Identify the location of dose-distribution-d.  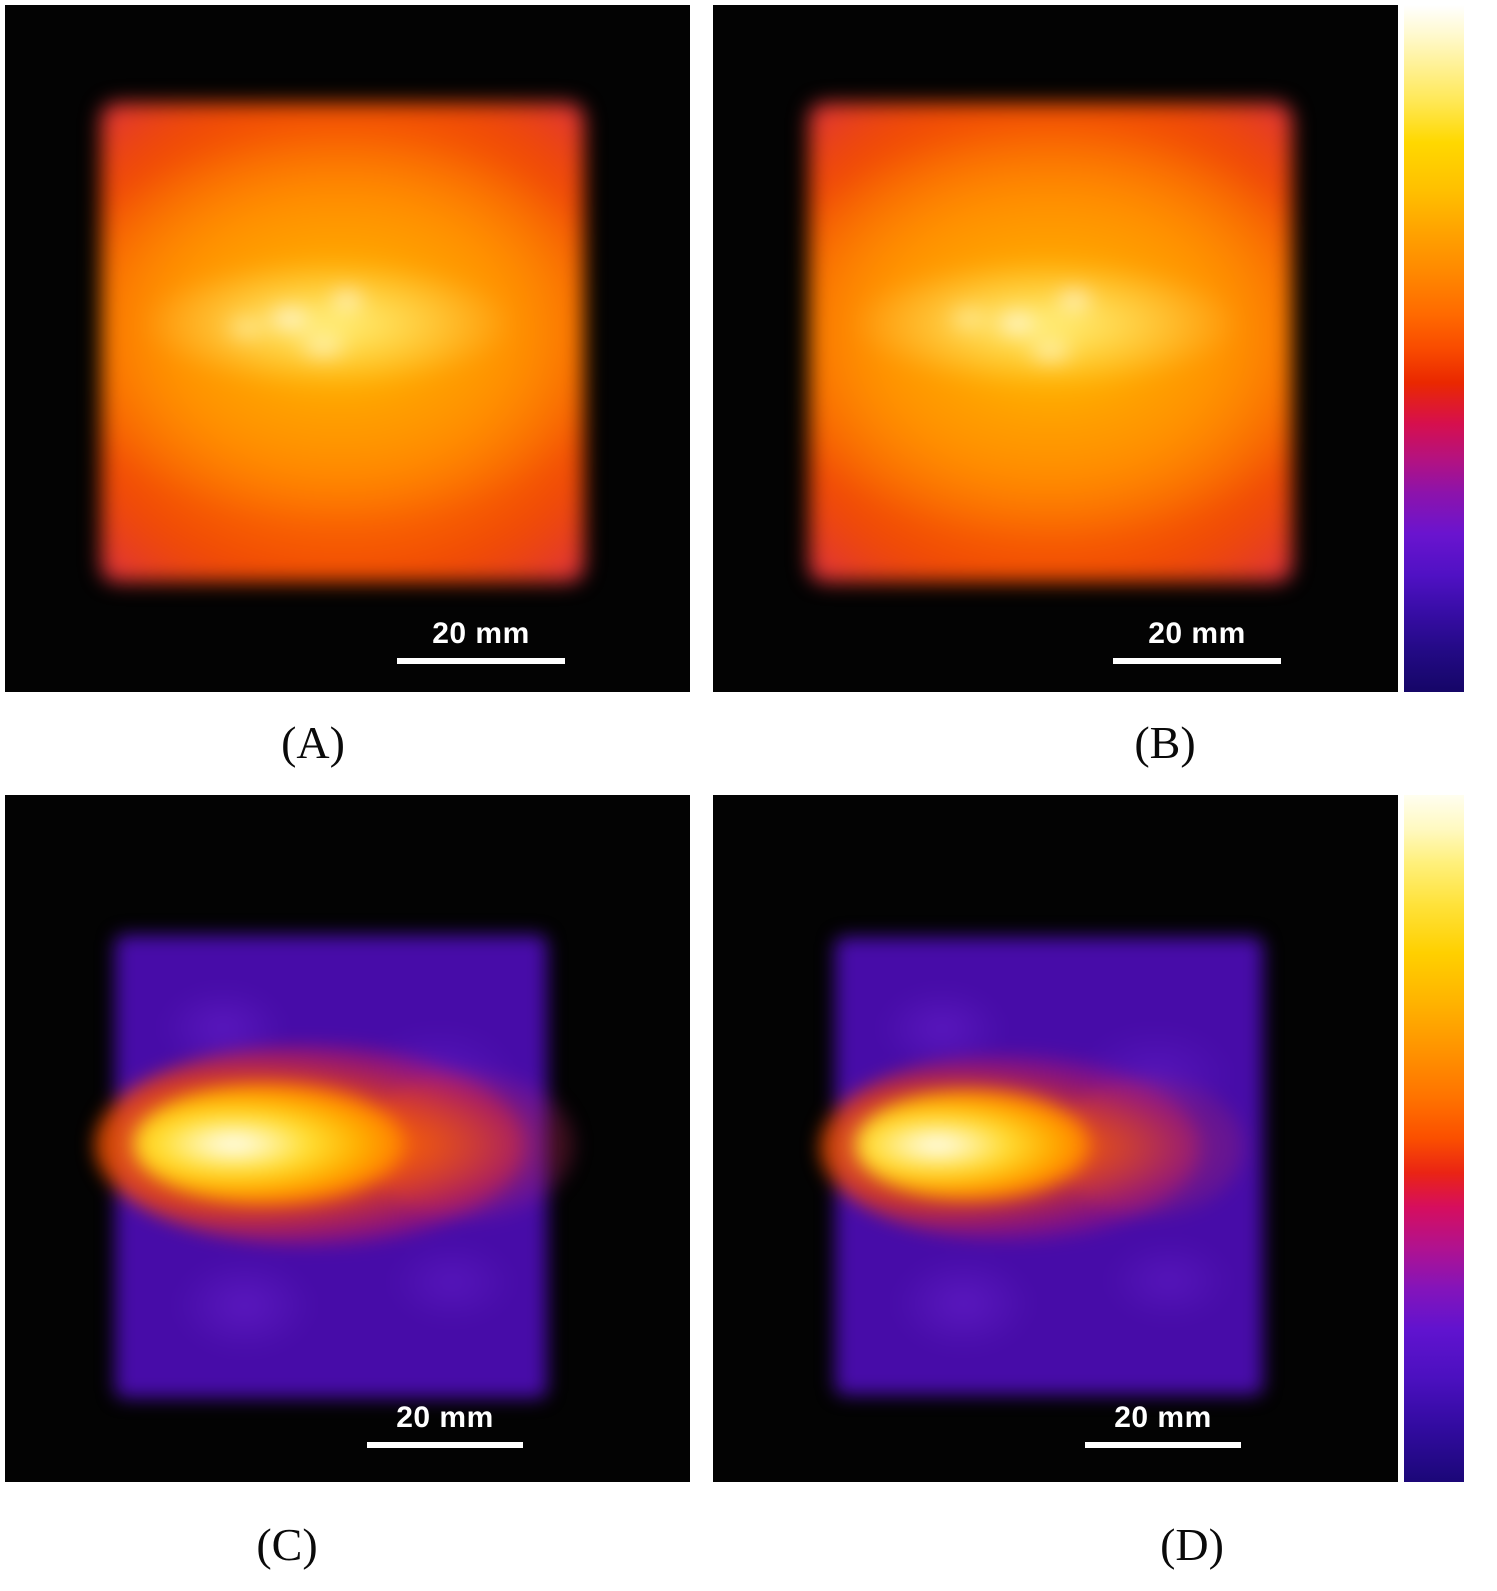
(1041, 1166).